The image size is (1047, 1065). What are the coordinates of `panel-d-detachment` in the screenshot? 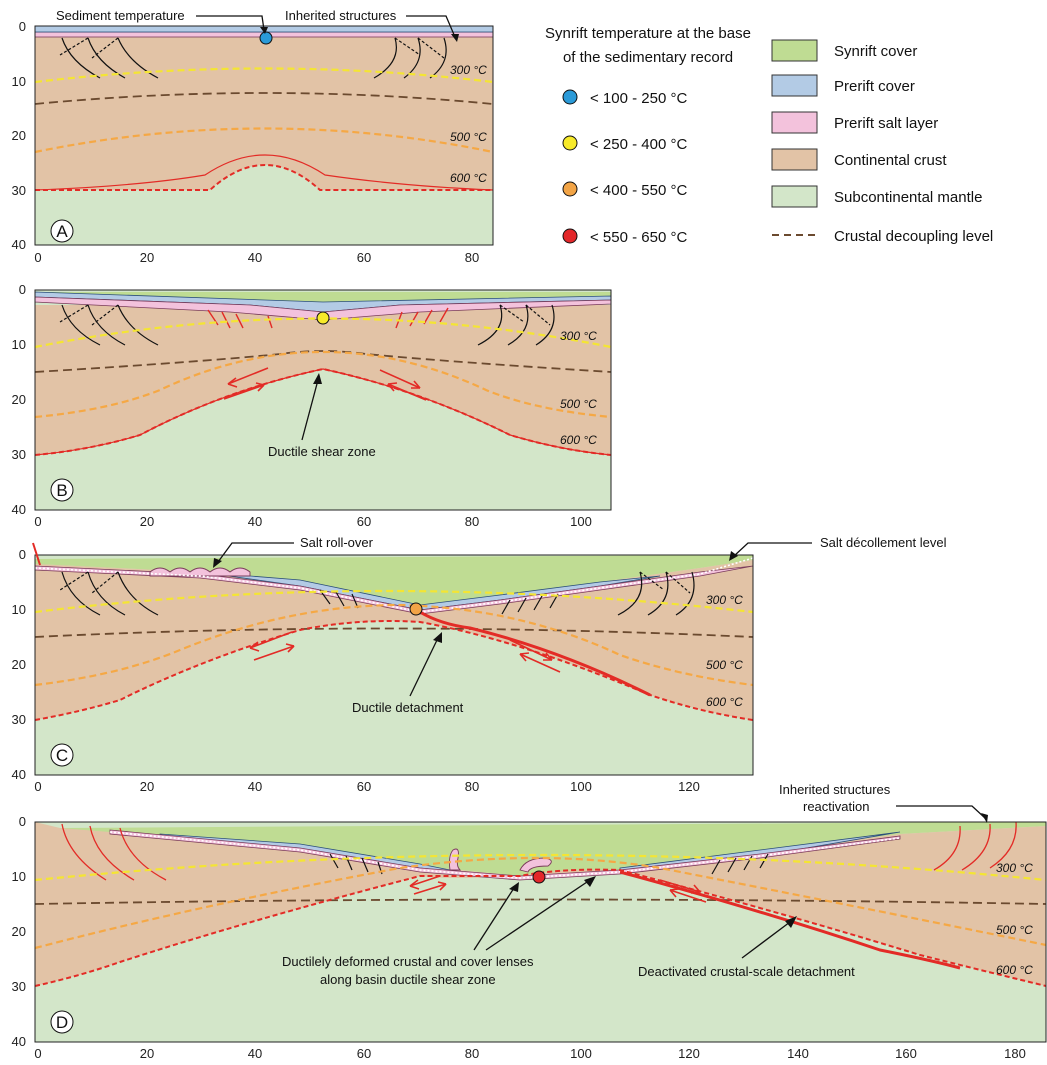 It's located at (790, 920).